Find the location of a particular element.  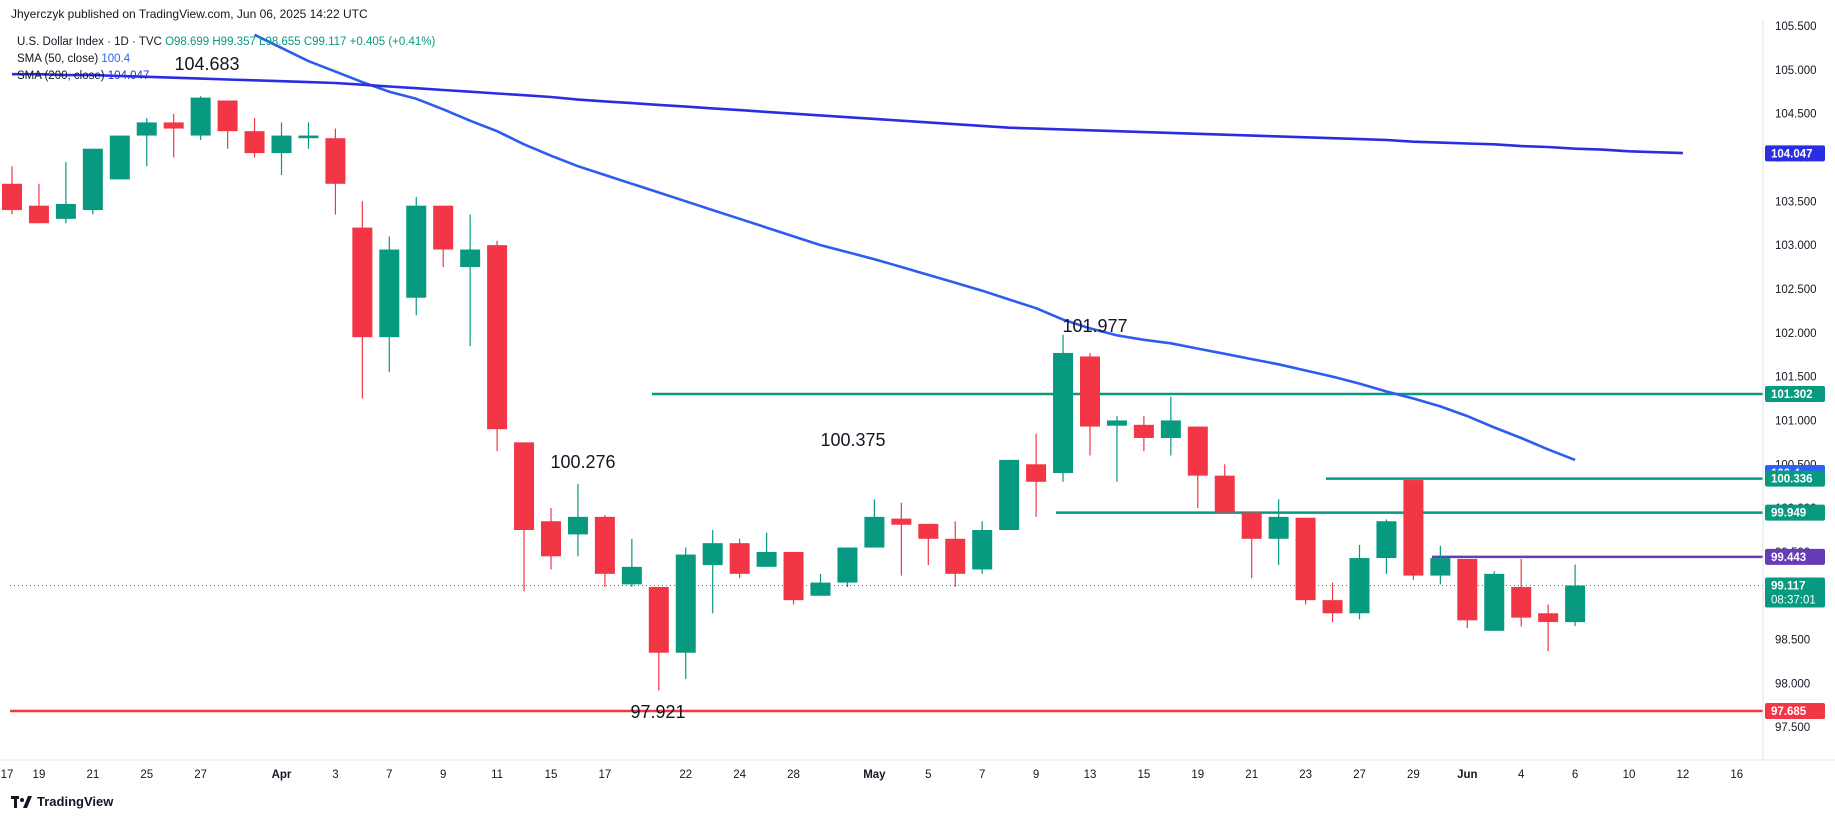

legend-sma200-row: SMA (200, close) 104.047 is located at coordinates (226, 76).